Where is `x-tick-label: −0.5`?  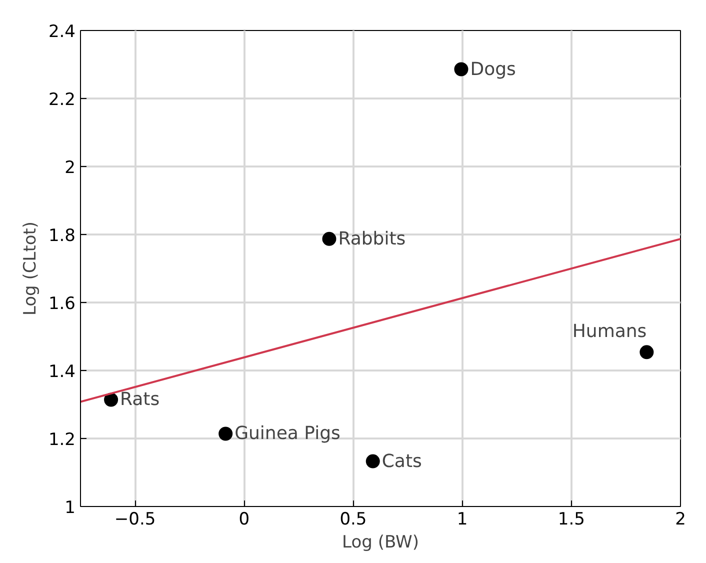
x-tick-label: −0.5 is located at coordinates (135, 520).